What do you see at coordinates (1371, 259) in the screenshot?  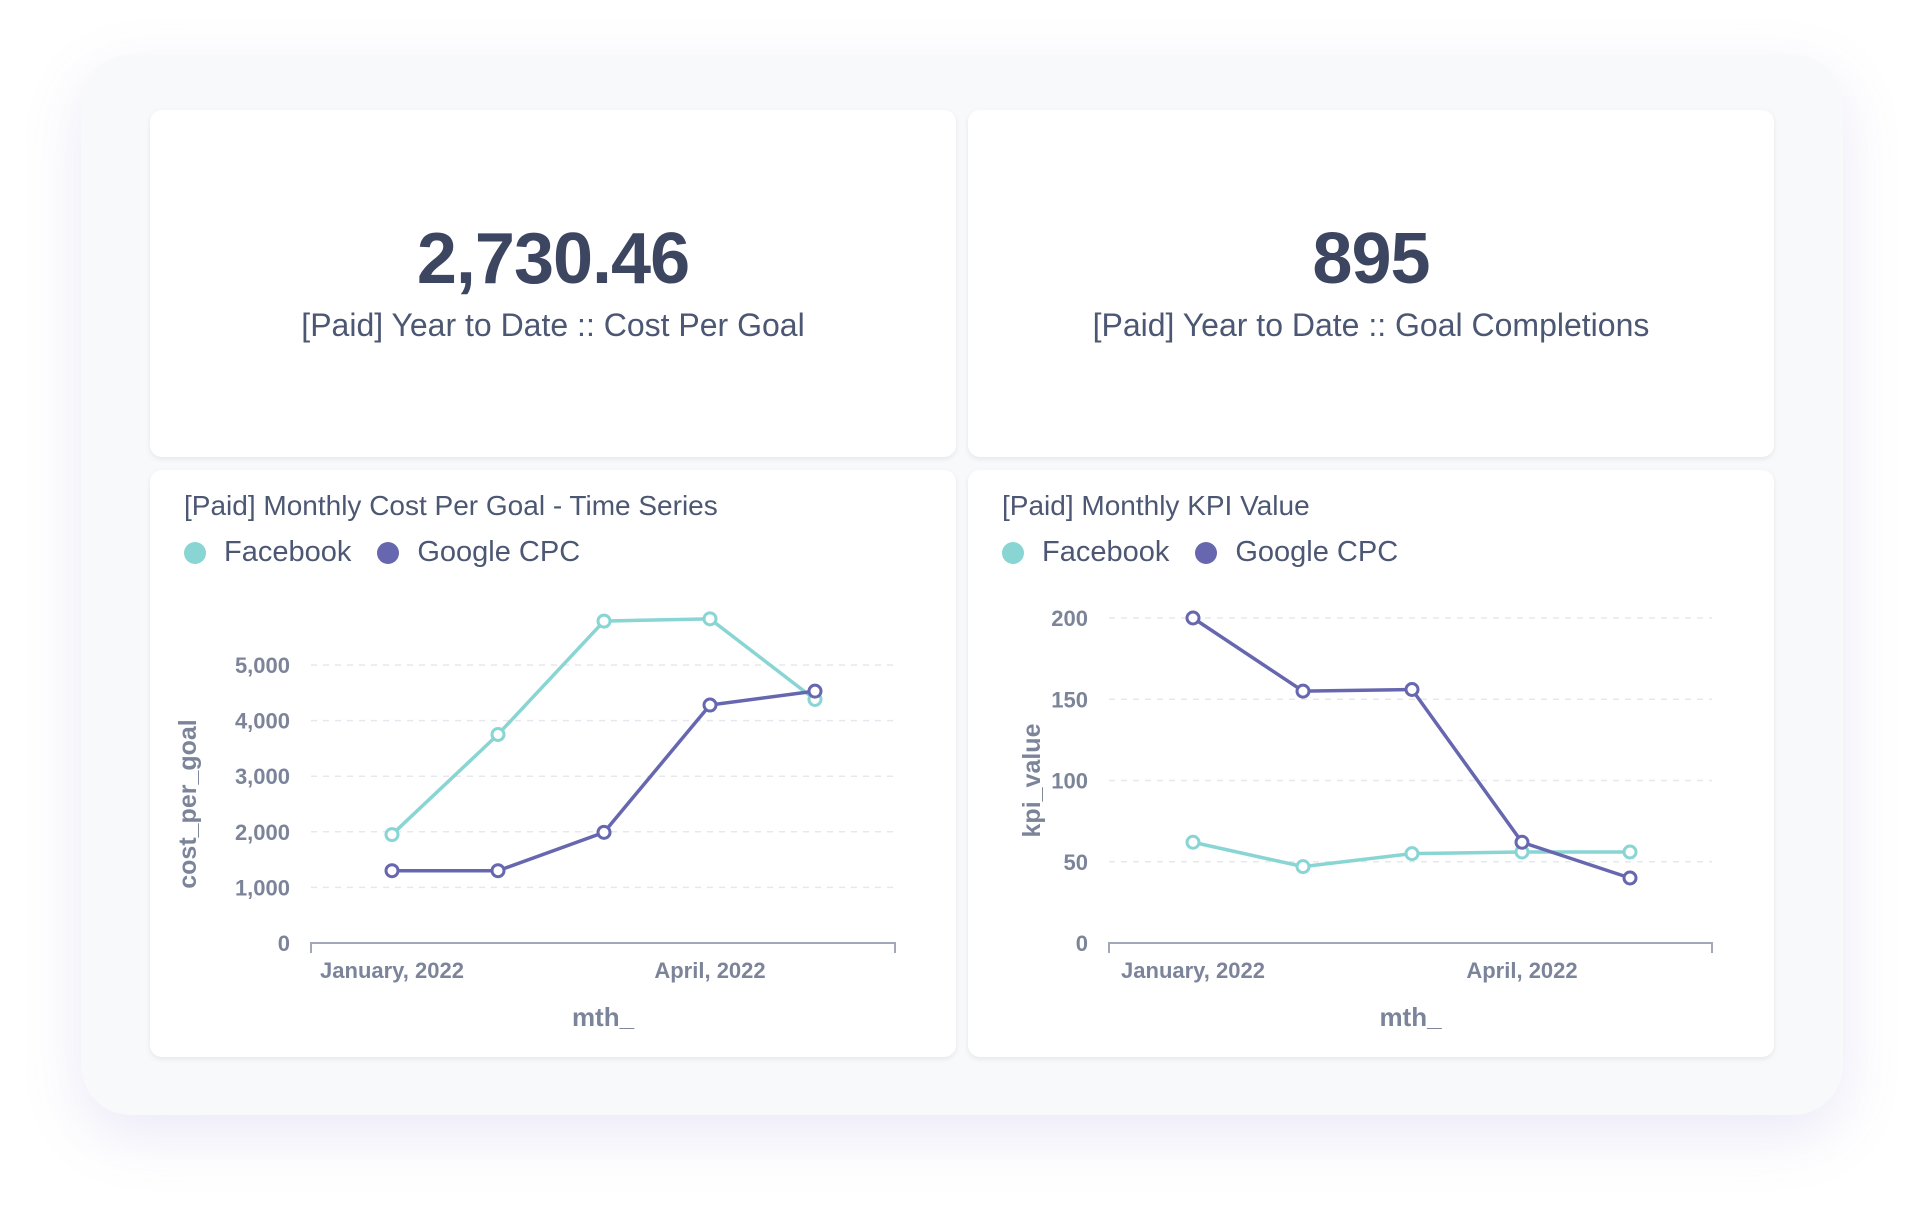 I see `scalar-value: 895` at bounding box center [1371, 259].